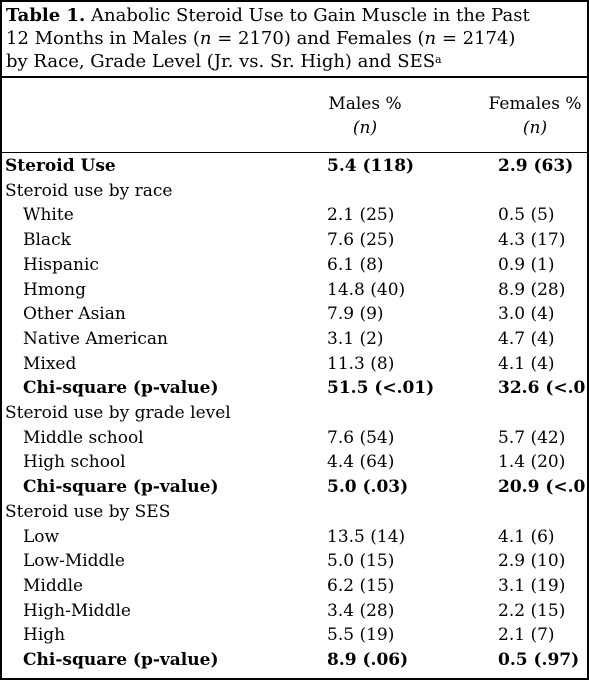 The image size is (589, 680). I want to click on section-row: Steroid use by grade level, so click(294, 413).